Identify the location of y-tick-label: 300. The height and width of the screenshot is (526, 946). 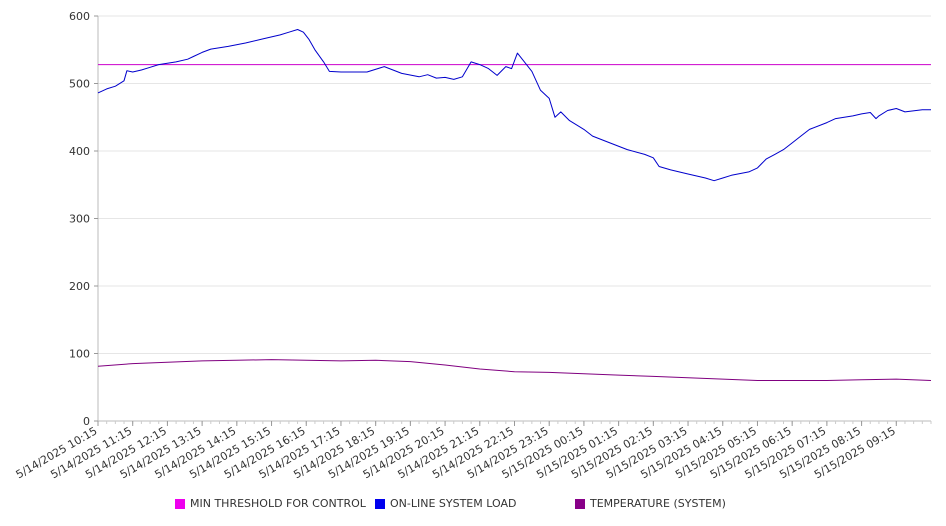
(79, 219).